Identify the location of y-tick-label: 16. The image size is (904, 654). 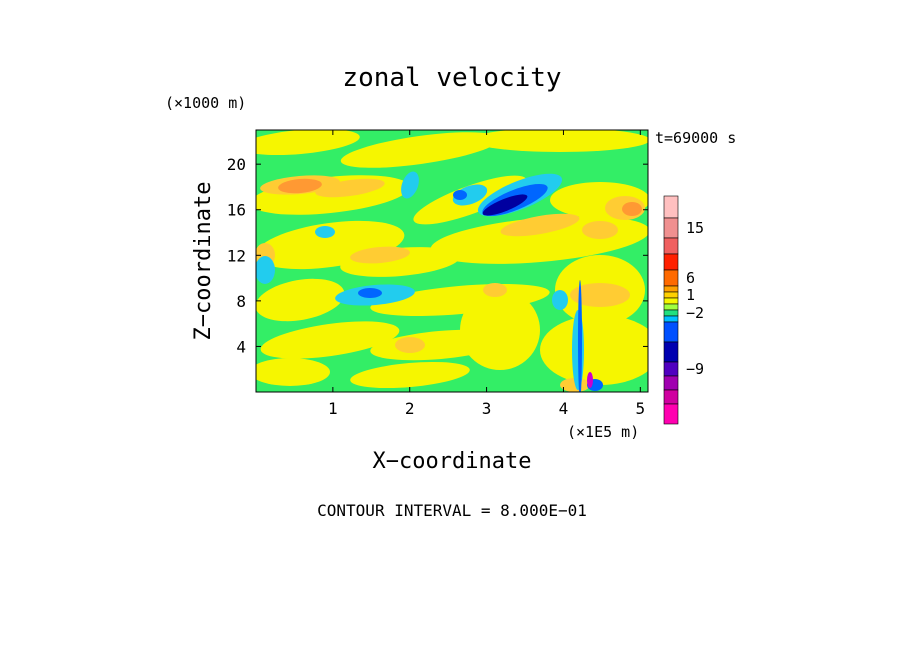
(236, 210).